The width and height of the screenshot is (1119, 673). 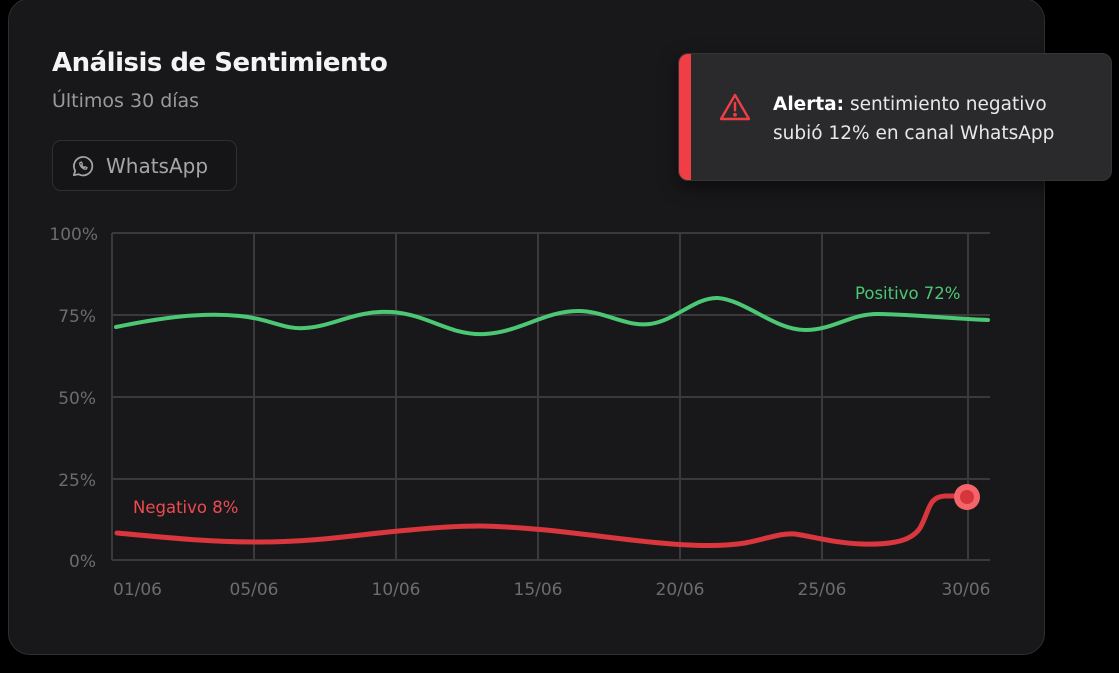 What do you see at coordinates (552, 316) in the screenshot?
I see `positive-series-line` at bounding box center [552, 316].